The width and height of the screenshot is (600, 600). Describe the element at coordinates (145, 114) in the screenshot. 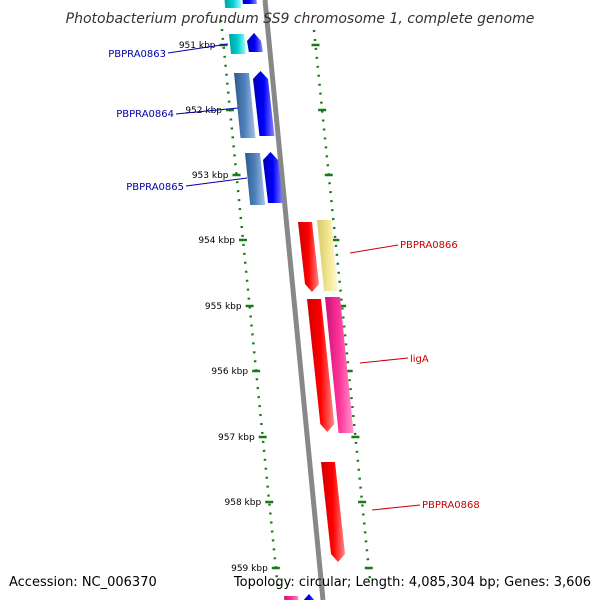

I see `gene-label-pbpra0864: PBPRA0864` at that location.